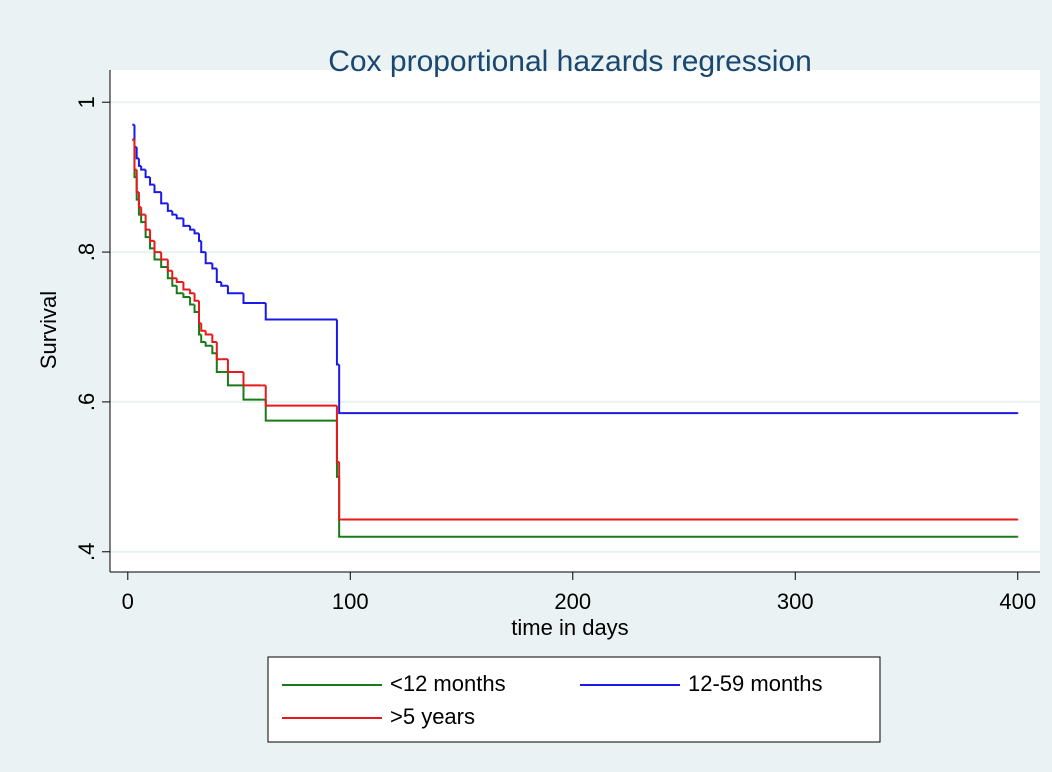  Describe the element at coordinates (86, 102) in the screenshot. I see `y-tick-label: 1` at that location.